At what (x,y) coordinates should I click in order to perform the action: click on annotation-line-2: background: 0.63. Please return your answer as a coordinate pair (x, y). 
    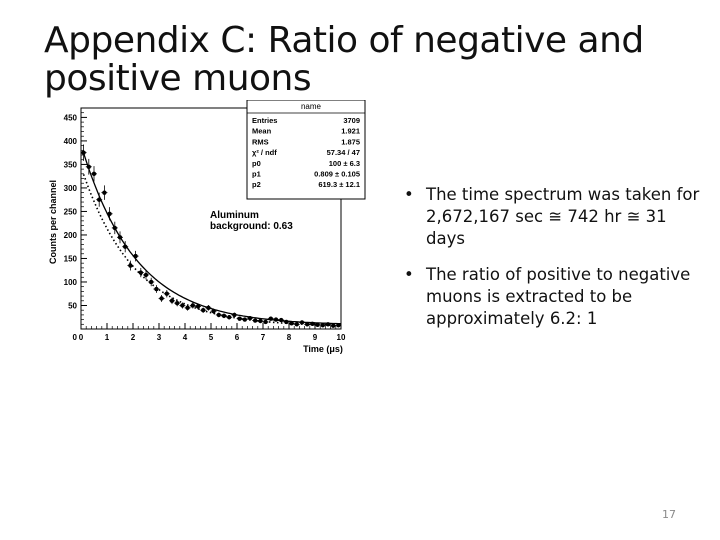
    Looking at the image, I should click on (251, 226).